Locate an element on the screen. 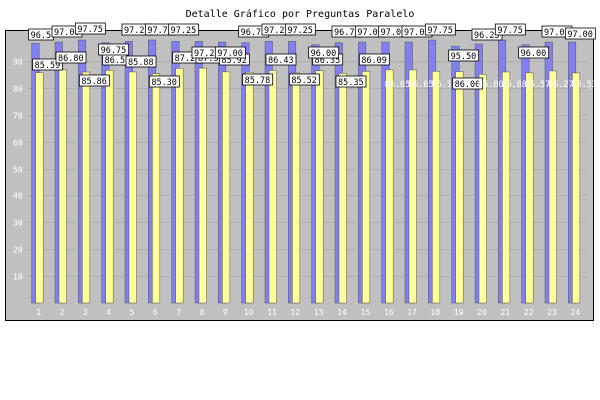  data-label-text: 85.78 is located at coordinates (258, 81).